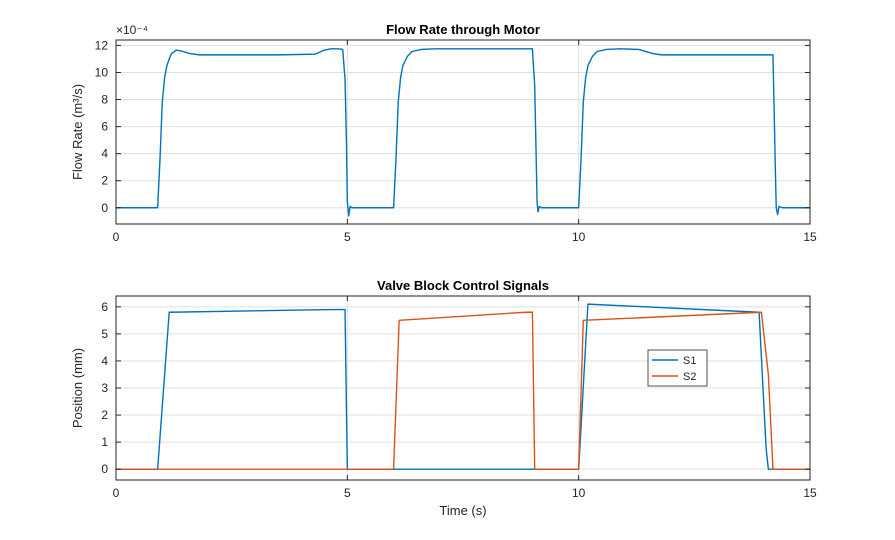  Describe the element at coordinates (132, 30) in the screenshot. I see `y-exponent-label: ×10⁻⁴` at that location.